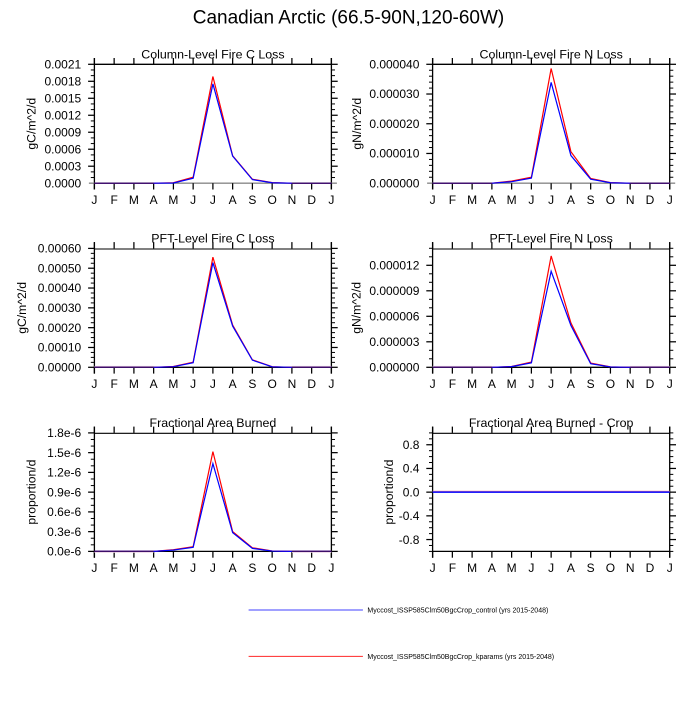 Image resolution: width=700 pixels, height=705 pixels. I want to click on svg-text: 0.000030, so click(394, 94).